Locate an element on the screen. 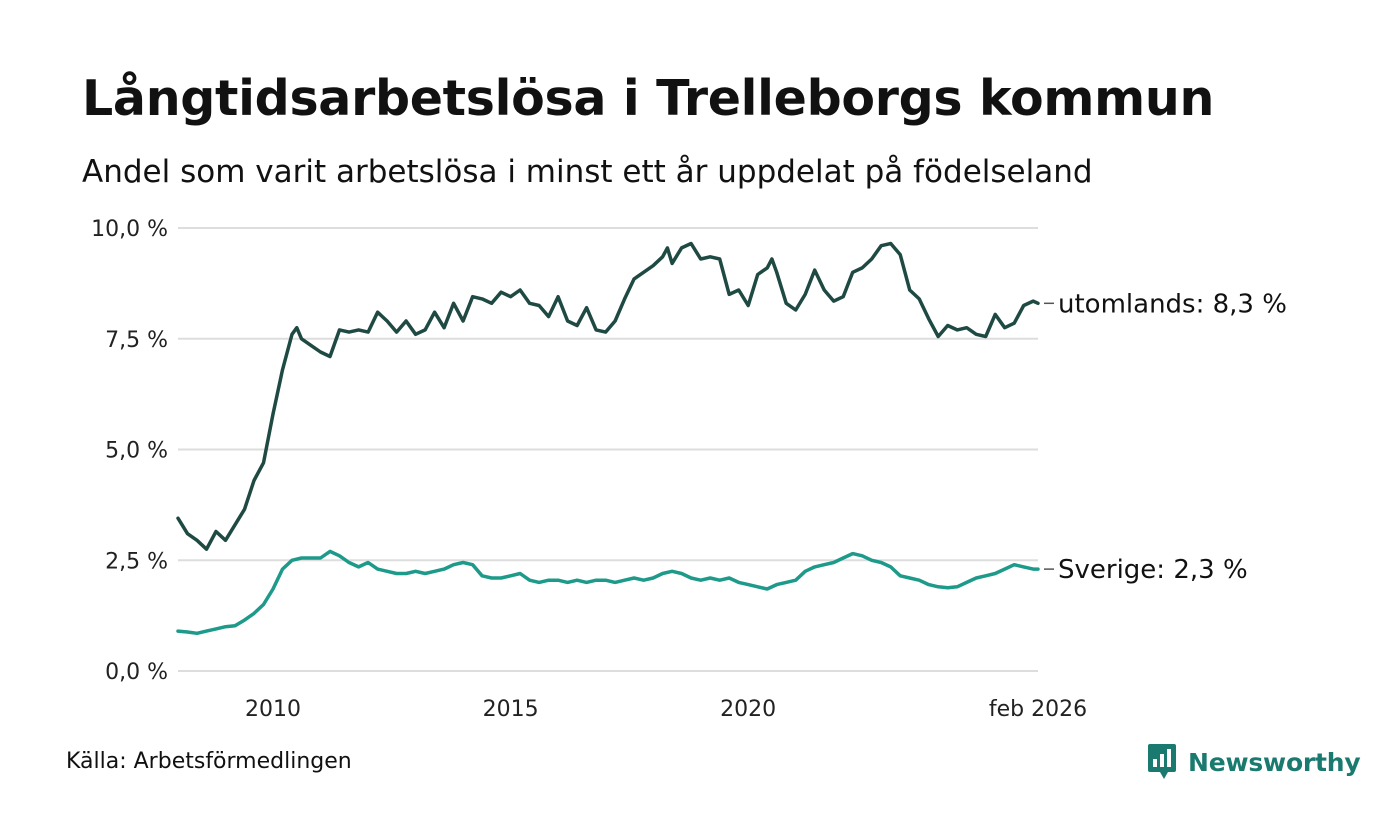  y-tick-label: 7,5 % is located at coordinates (136, 340).